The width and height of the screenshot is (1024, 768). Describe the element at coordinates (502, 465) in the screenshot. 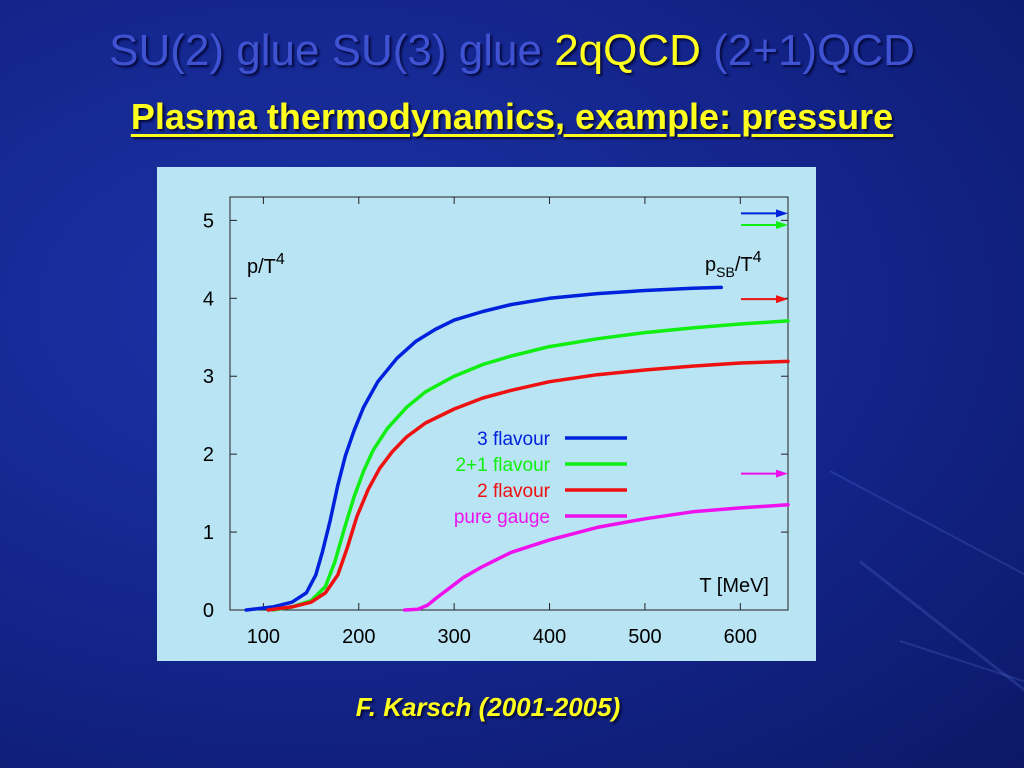

I see `legend-label-2-1-flavour: 2+1 flavour` at that location.